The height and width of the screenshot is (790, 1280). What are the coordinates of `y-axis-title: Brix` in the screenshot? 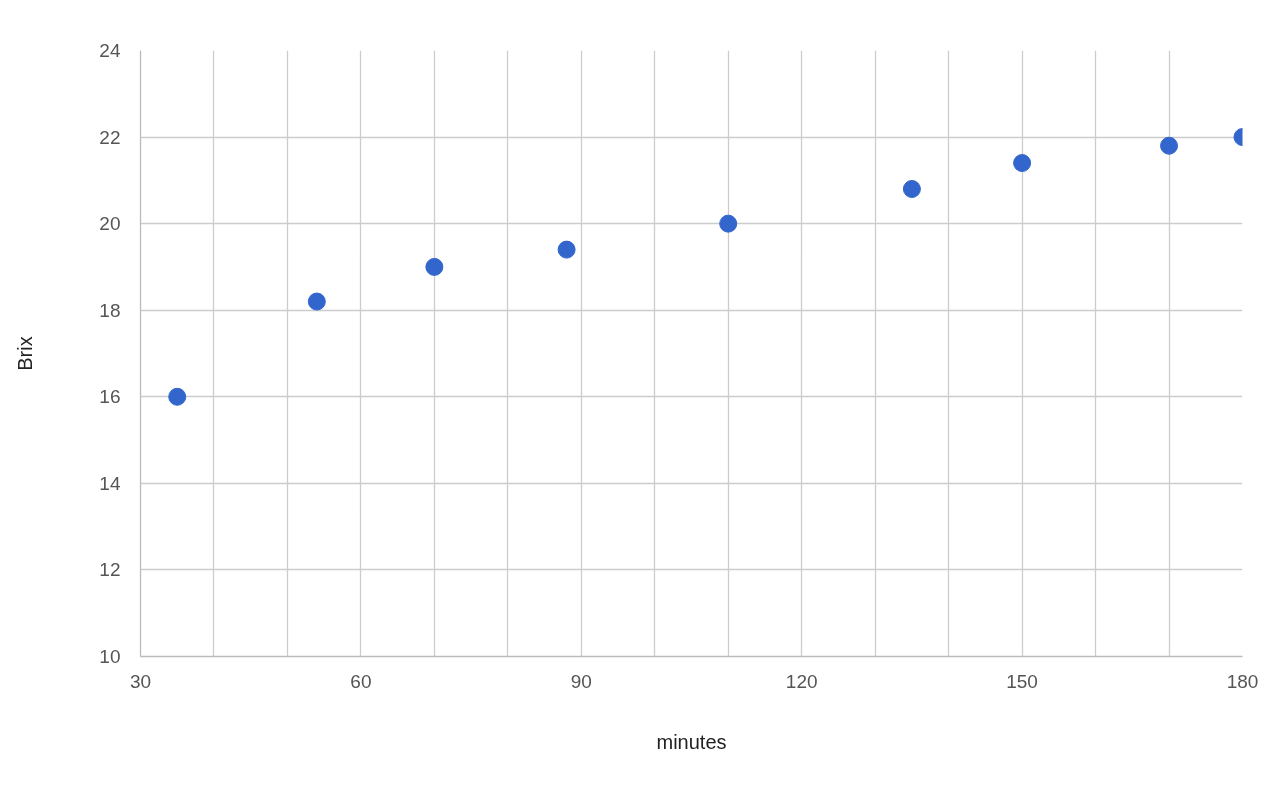 It's located at (25, 353).